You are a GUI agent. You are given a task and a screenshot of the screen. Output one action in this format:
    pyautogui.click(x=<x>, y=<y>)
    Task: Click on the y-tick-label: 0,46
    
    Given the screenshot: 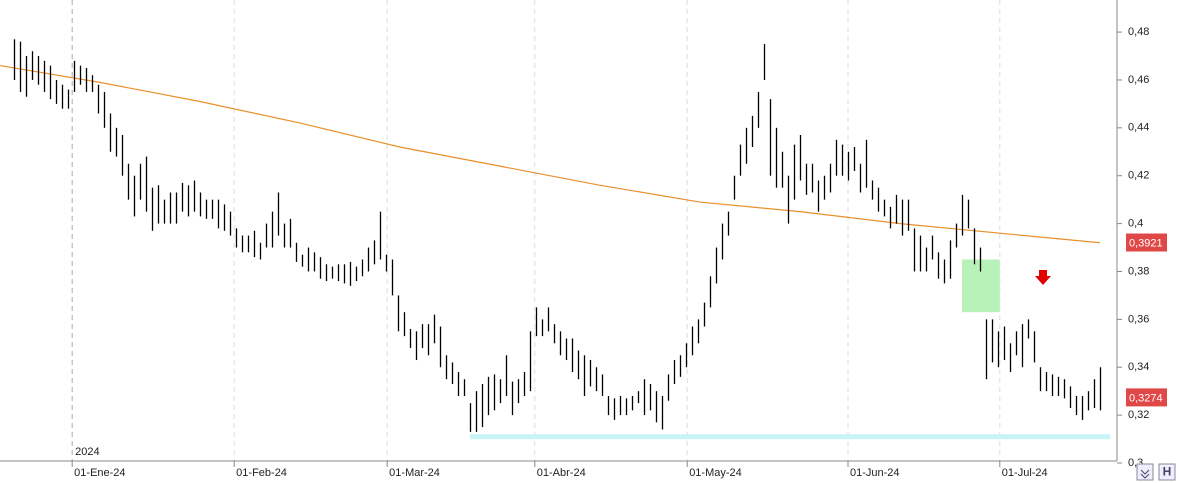 What is the action you would take?
    pyautogui.click(x=1138, y=80)
    